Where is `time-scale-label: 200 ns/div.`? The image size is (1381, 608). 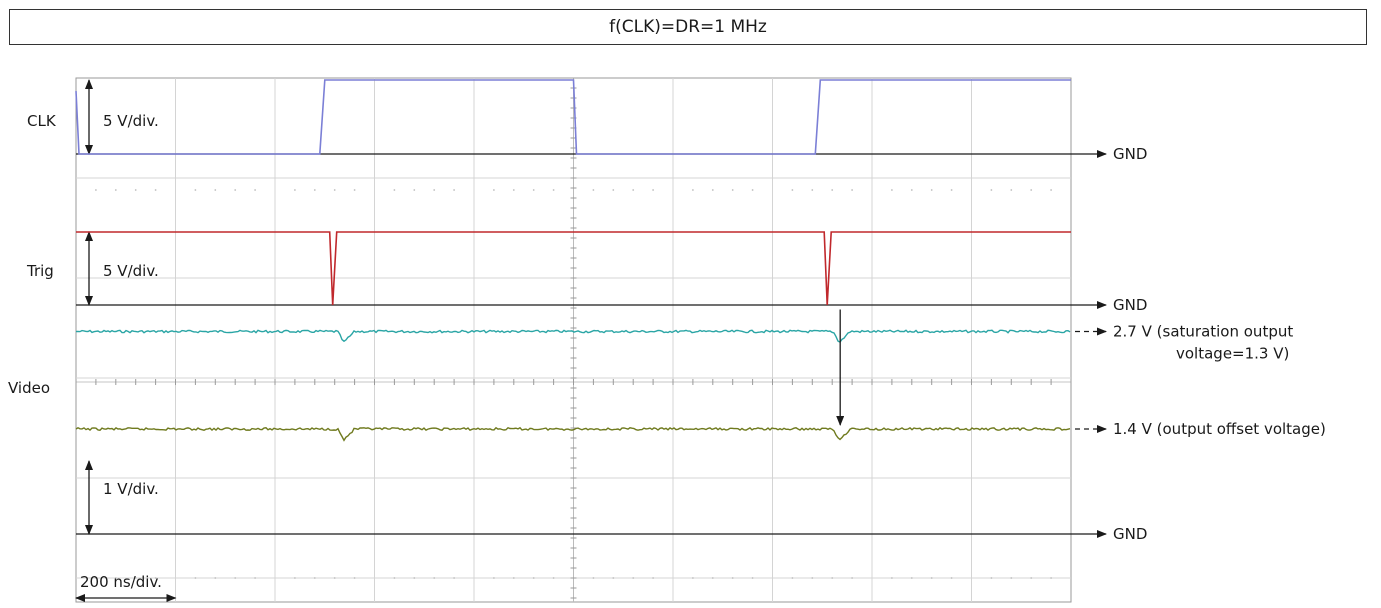
time-scale-label: 200 ns/div. is located at coordinates (121, 582).